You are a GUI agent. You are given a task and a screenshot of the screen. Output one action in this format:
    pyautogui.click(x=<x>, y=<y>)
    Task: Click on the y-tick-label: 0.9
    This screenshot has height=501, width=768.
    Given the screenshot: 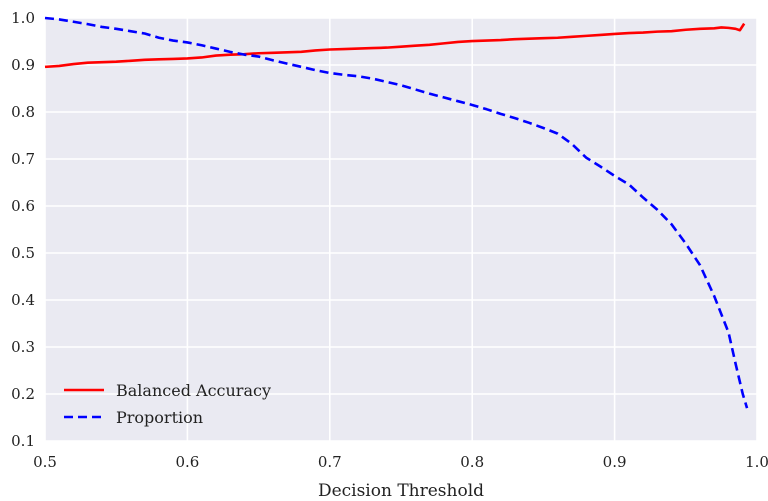 What is the action you would take?
    pyautogui.click(x=23, y=65)
    